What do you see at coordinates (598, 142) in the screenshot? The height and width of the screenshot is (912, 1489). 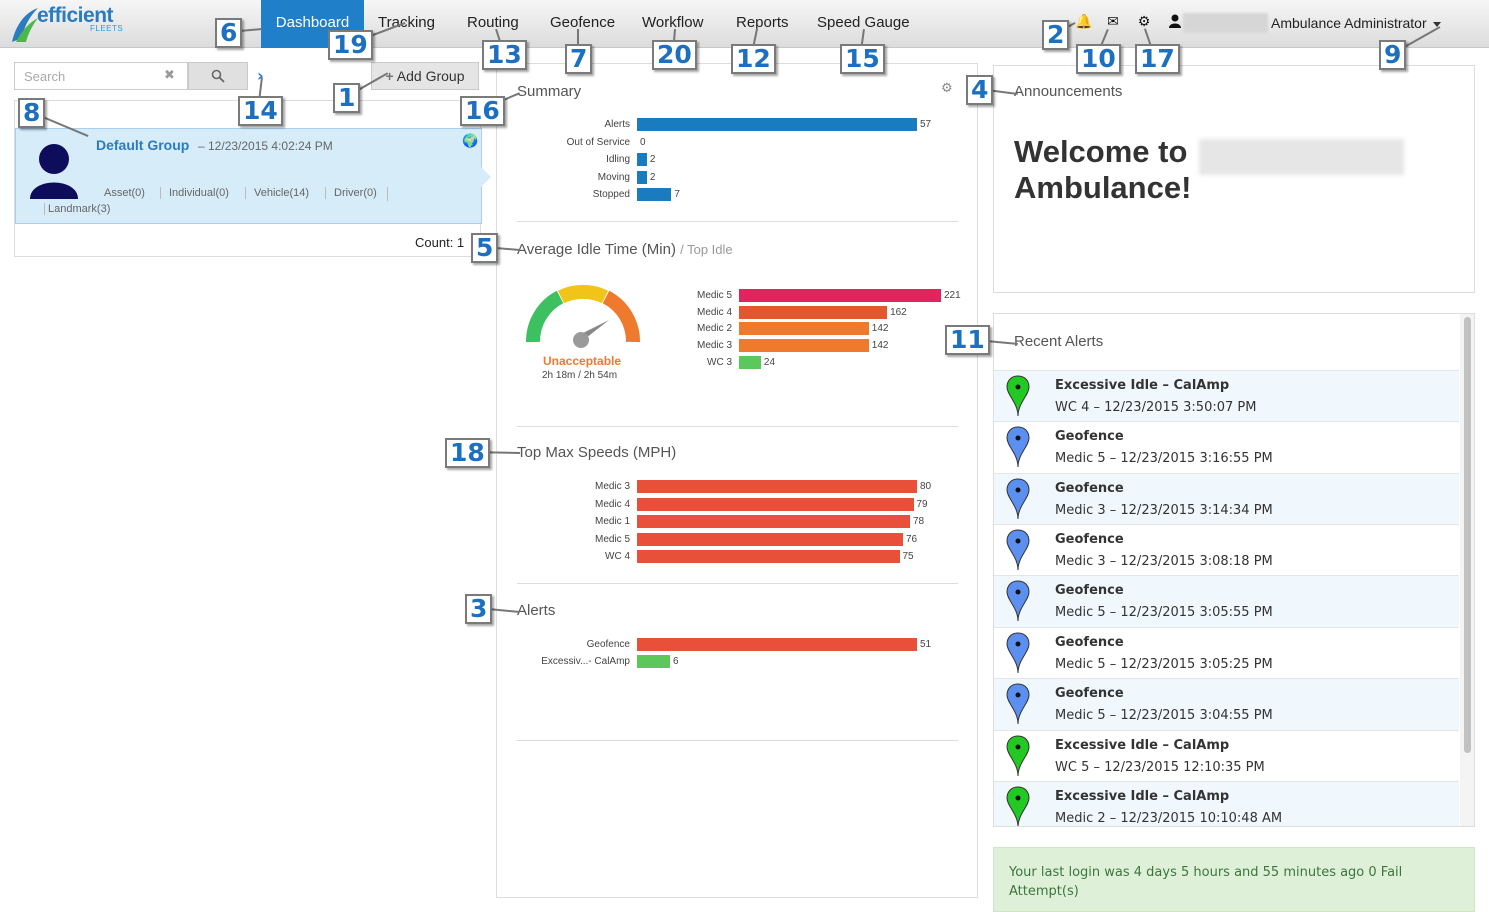 I see `bar-label: Out of Service` at bounding box center [598, 142].